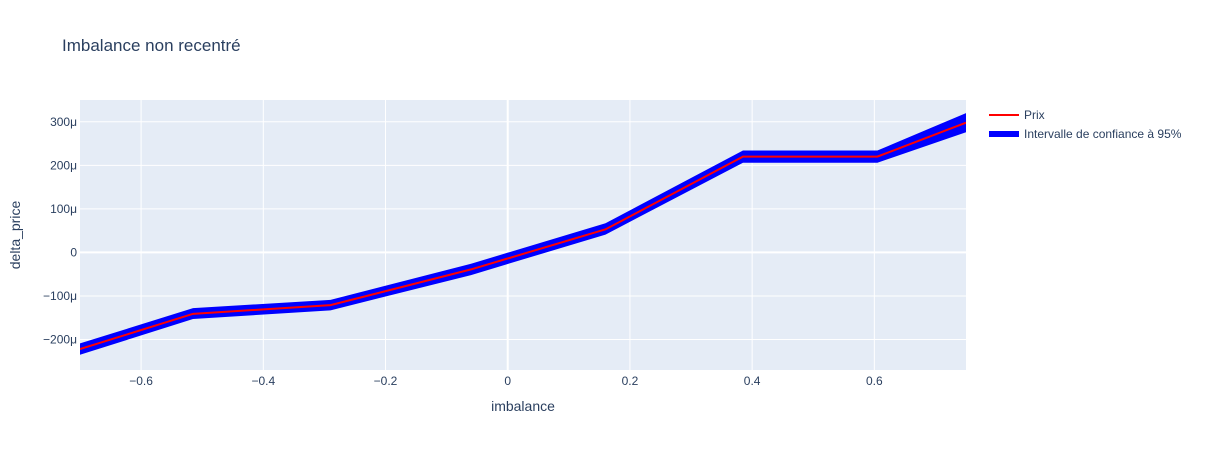  Describe the element at coordinates (141, 381) in the screenshot. I see `x-tick-label: −0.6` at that location.